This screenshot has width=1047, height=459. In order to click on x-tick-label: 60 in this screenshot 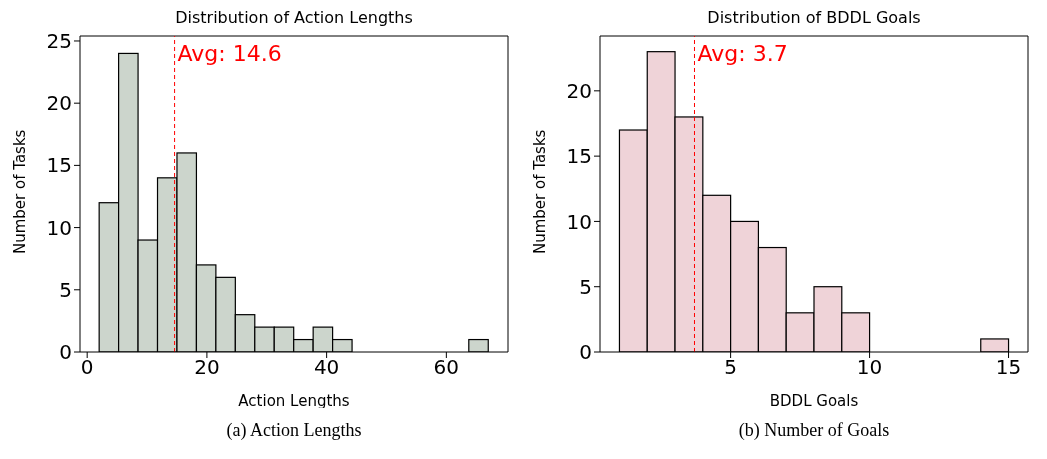, I will do `click(446, 367)`.